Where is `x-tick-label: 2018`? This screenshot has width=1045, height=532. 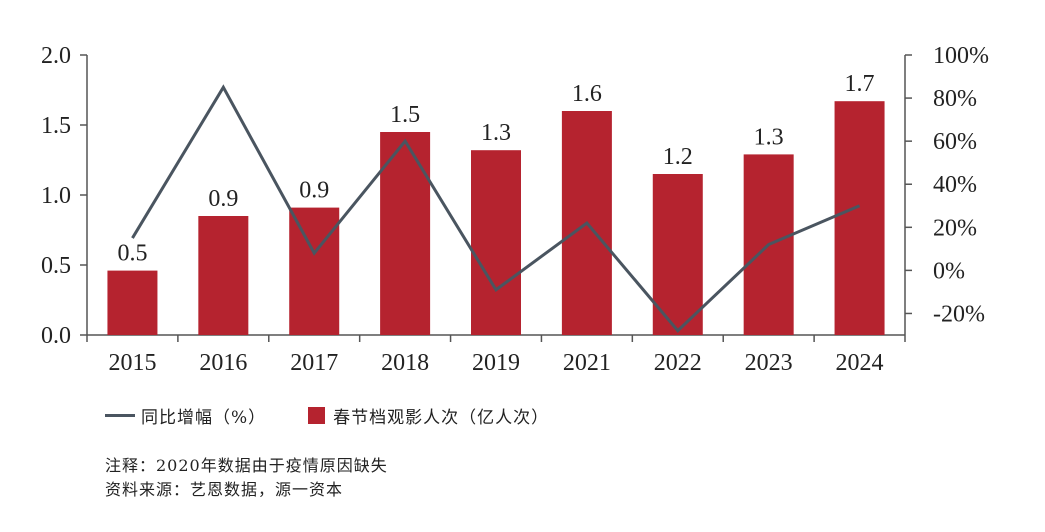
x-tick-label: 2018 is located at coordinates (405, 363).